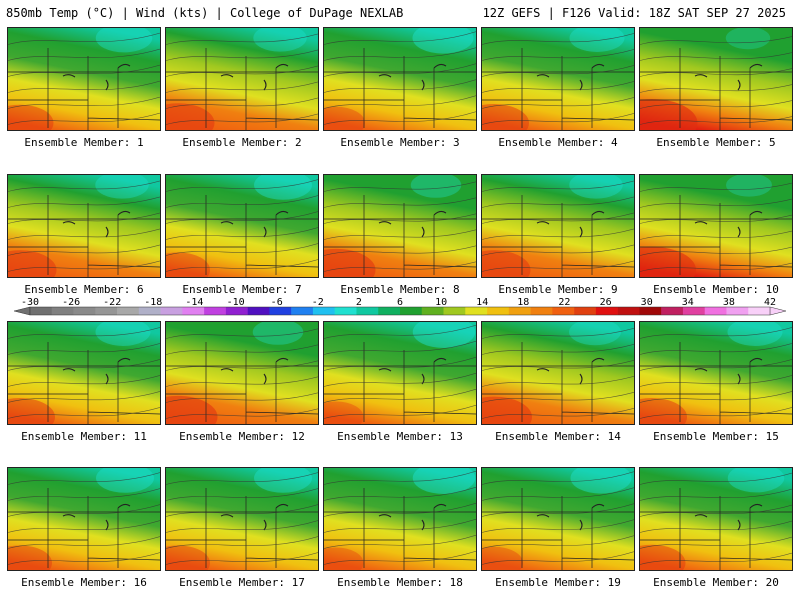 Image resolution: width=800 pixels, height=600 pixels. Describe the element at coordinates (400, 142) in the screenshot. I see `member-label-3: Ensemble Member: 3` at that location.